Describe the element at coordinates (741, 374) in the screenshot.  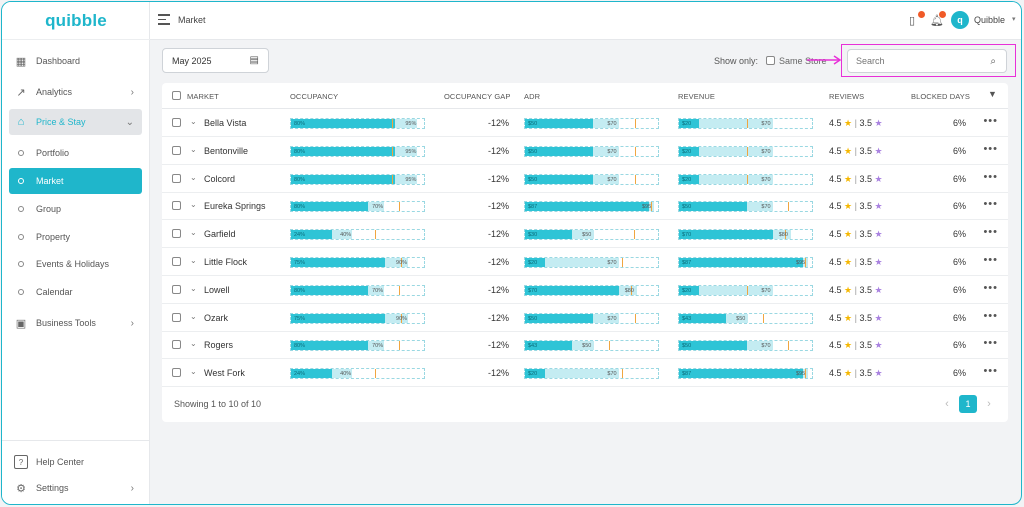
I see `bar-actual` at that location.